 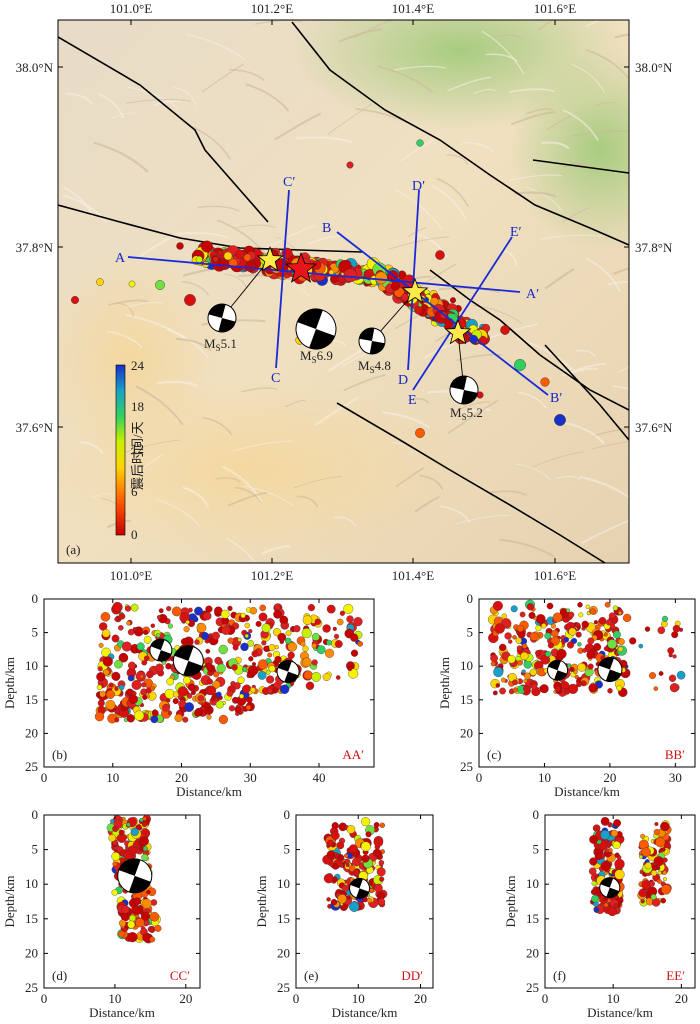 What do you see at coordinates (137, 406) in the screenshot?
I see `colorbar-tick: 18` at bounding box center [137, 406].